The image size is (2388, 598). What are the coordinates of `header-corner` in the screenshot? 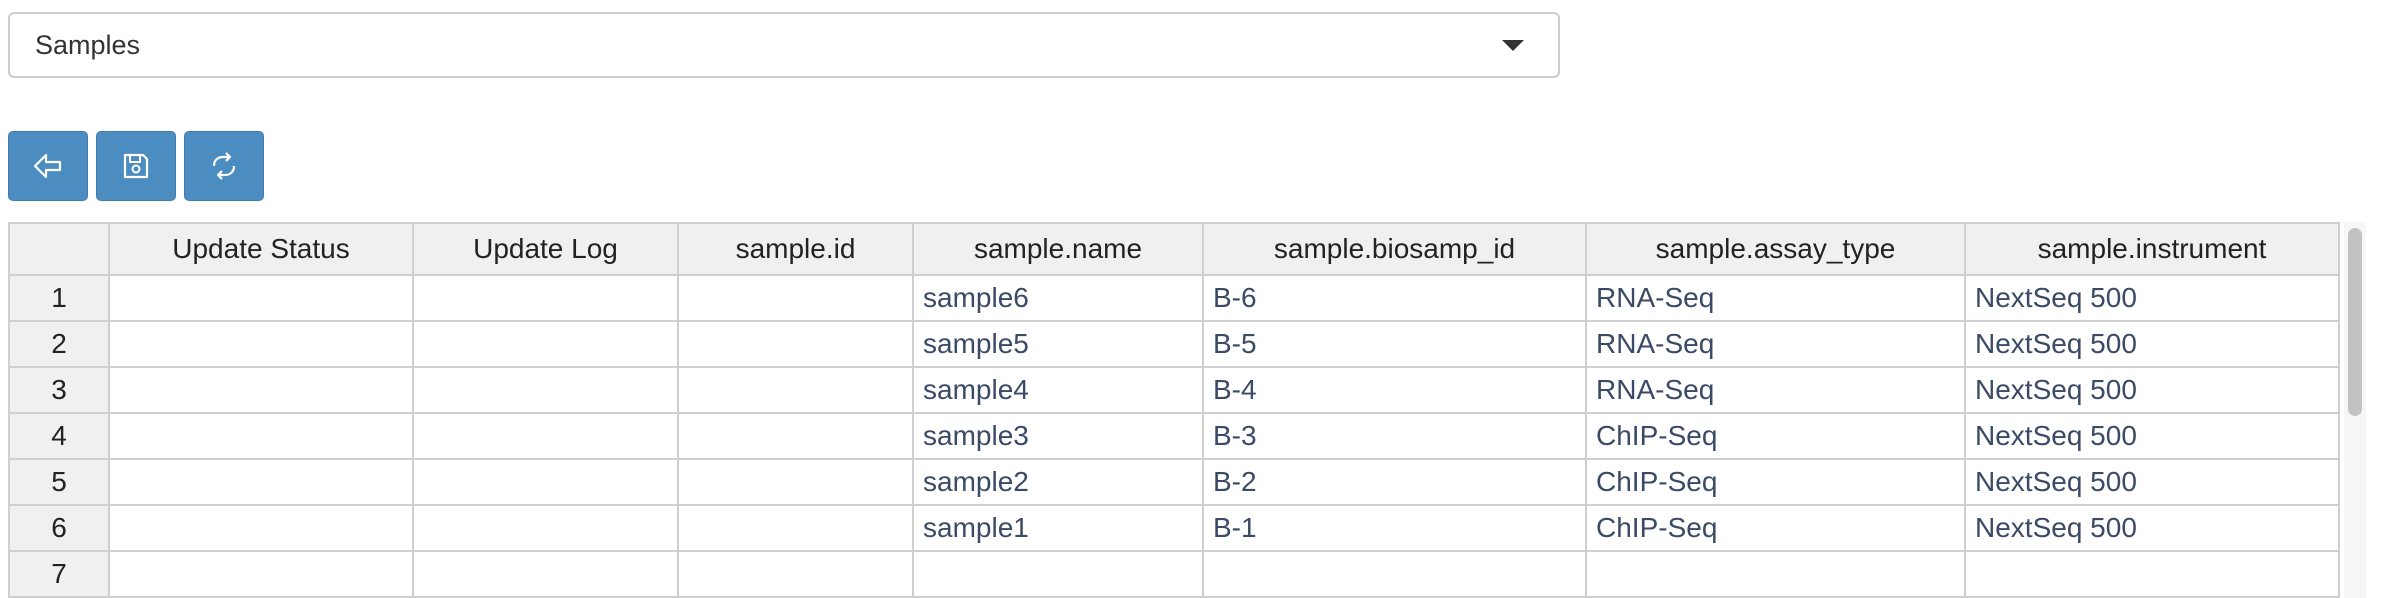 It's located at (59, 249).